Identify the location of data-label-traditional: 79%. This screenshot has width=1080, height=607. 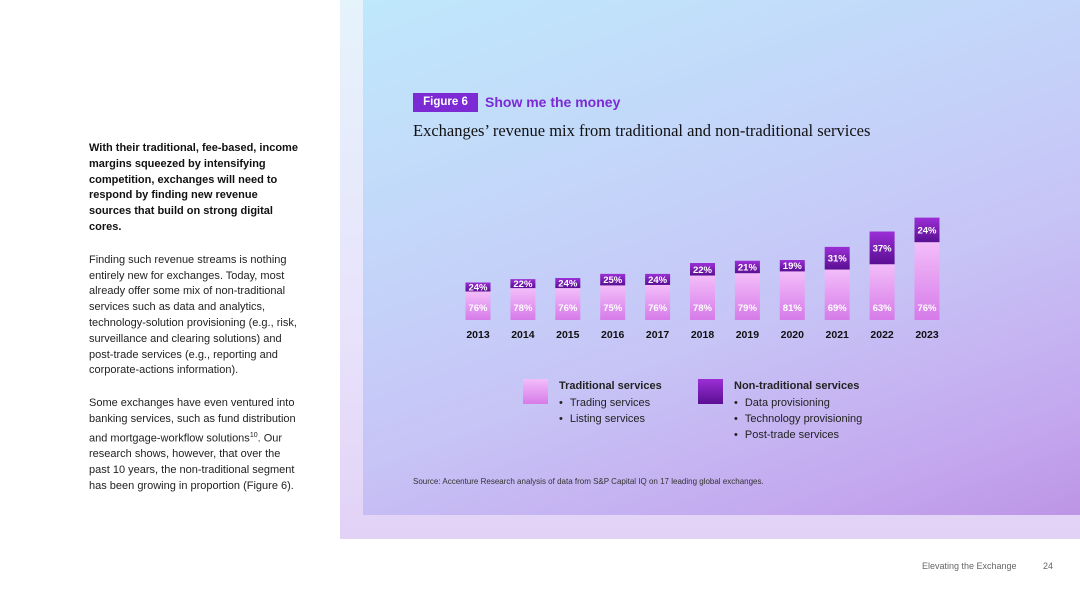
(748, 308).